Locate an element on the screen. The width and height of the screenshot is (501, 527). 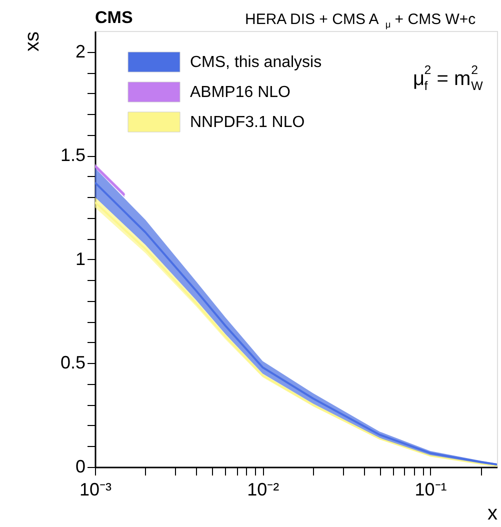
y-tick-label: 0 is located at coordinates (80, 466).